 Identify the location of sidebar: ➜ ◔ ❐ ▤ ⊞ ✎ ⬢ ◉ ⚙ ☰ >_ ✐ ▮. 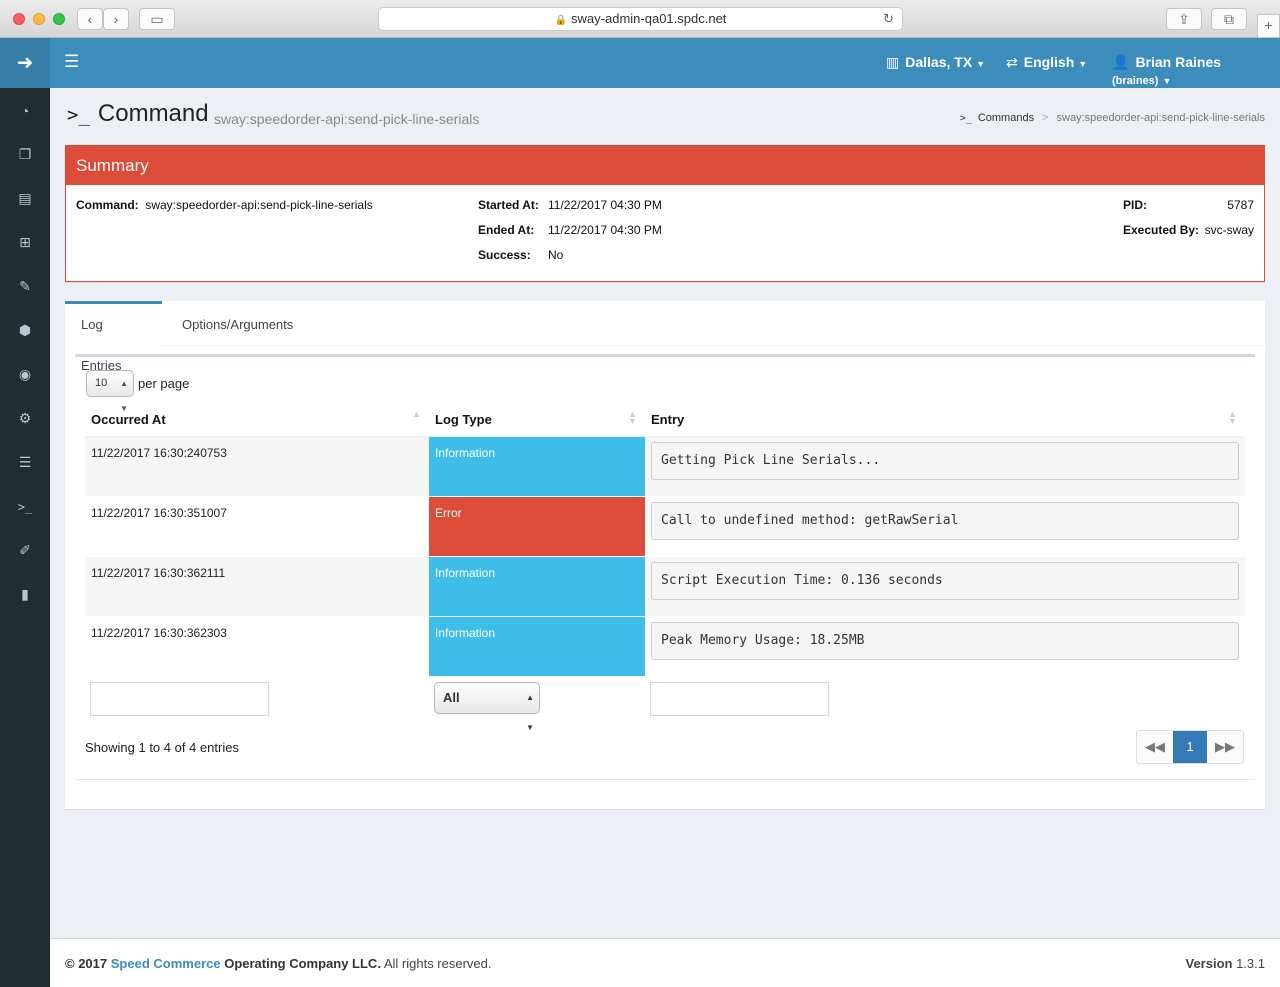
(25, 512).